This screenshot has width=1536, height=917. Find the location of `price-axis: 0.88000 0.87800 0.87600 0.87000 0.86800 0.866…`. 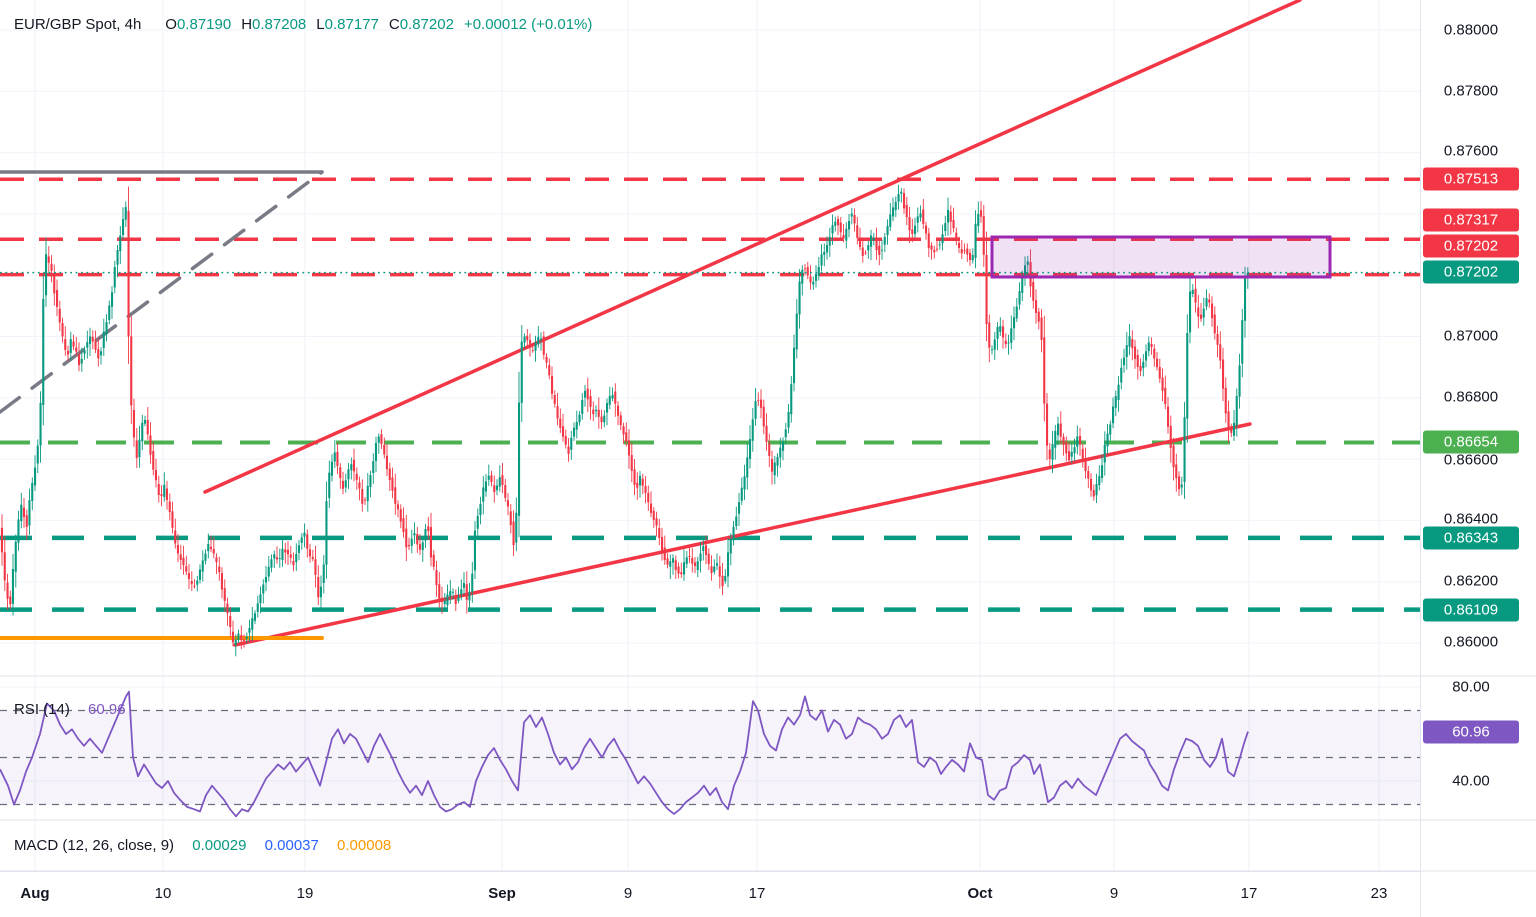

price-axis: 0.88000 0.87800 0.87600 0.87000 0.86800 0.866… is located at coordinates (1478, 458).